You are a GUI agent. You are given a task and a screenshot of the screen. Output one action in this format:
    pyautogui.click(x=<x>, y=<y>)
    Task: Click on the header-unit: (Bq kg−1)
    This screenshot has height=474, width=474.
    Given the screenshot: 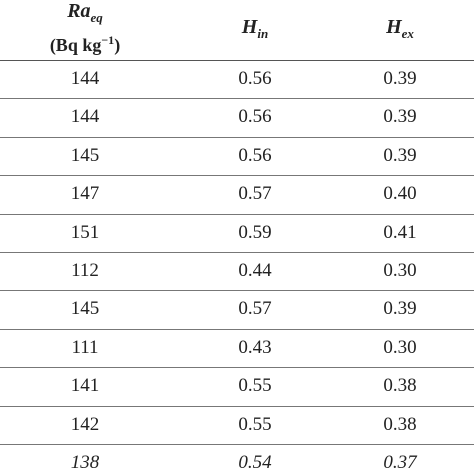 What is the action you would take?
    pyautogui.click(x=85, y=42)
    